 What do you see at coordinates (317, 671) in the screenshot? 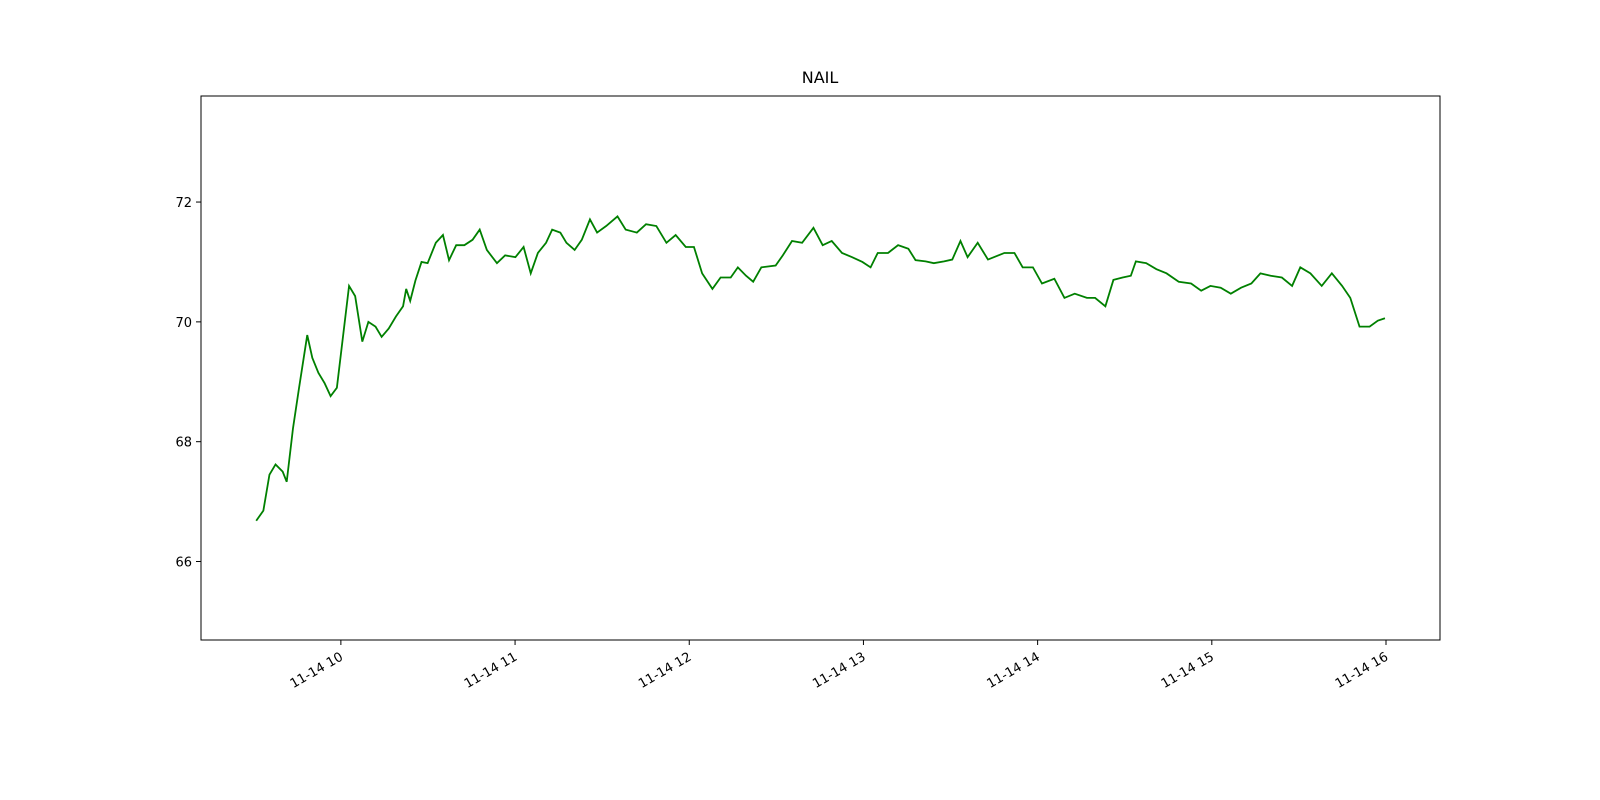
I see `x-tick-label: 11-14 10` at bounding box center [317, 671].